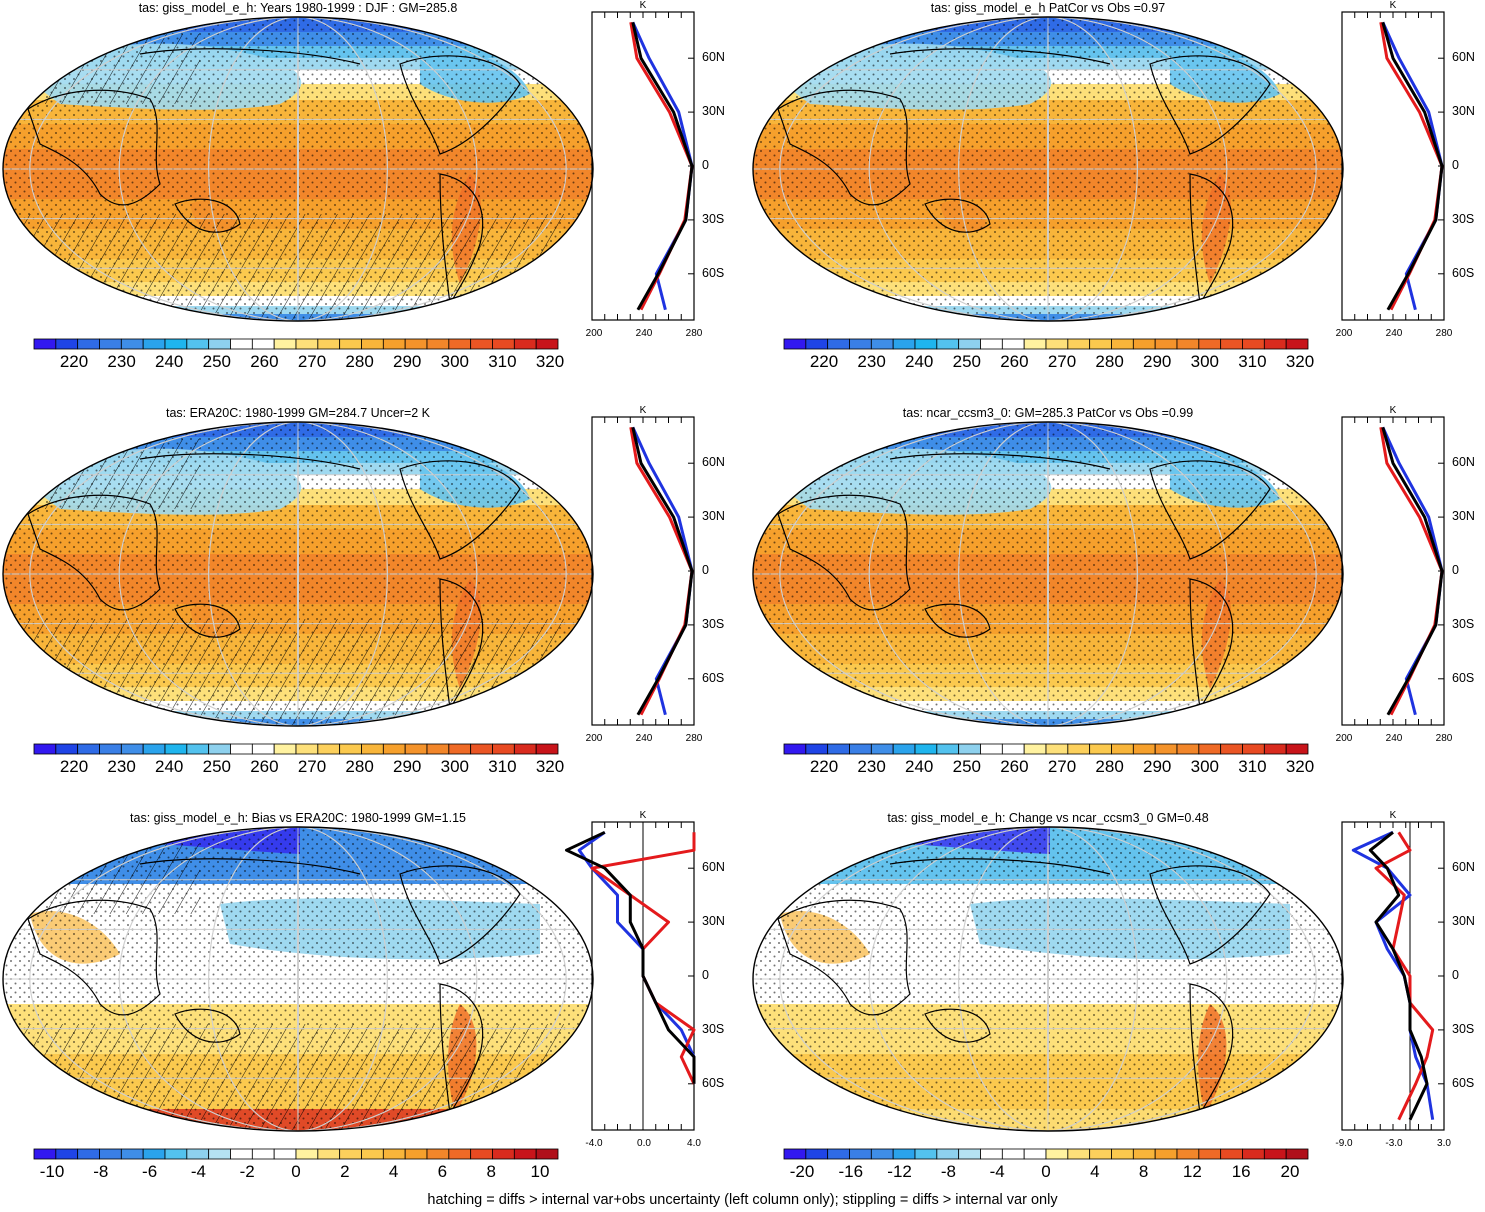 The width and height of the screenshot is (1485, 1212). What do you see at coordinates (713, 921) in the screenshot?
I see `zonal-lat-label: 30N` at bounding box center [713, 921].